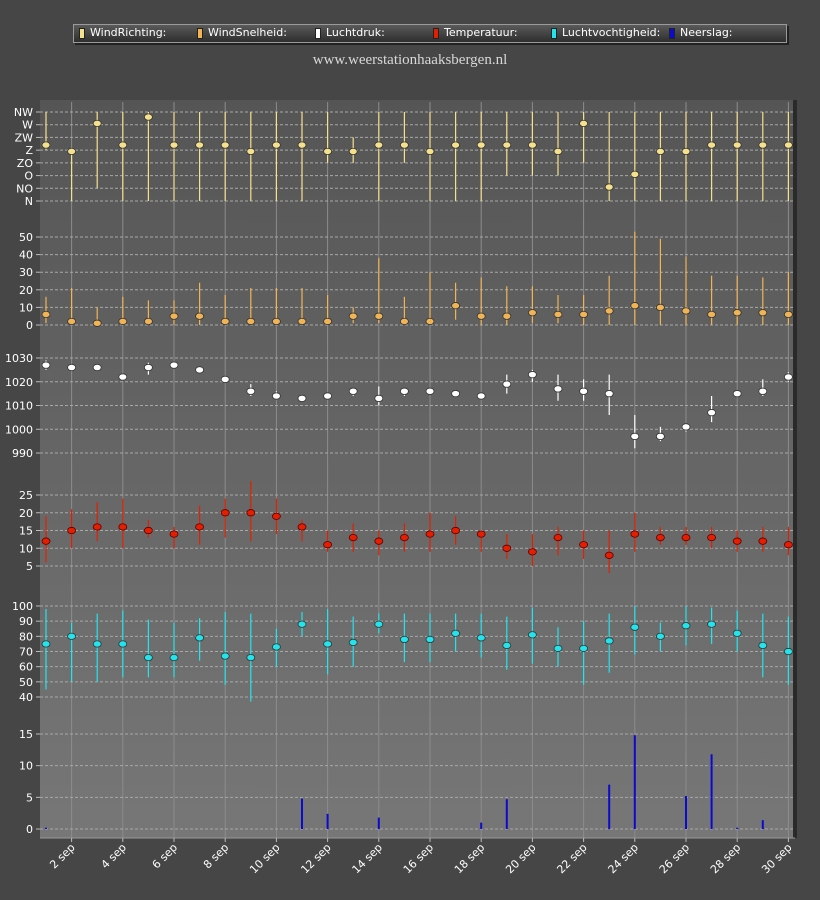  I want to click on legend-item-windsnelheid: WindSnelheid:, so click(251, 33).